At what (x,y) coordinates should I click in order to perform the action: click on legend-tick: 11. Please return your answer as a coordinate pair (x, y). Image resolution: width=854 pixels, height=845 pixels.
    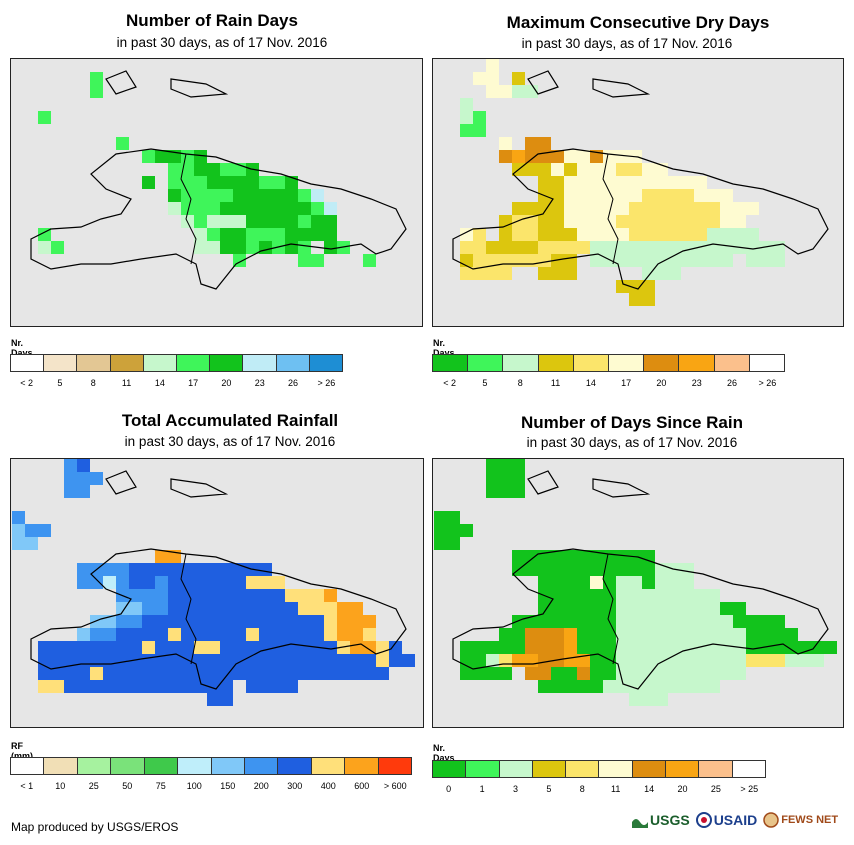
    Looking at the image, I should click on (555, 383).